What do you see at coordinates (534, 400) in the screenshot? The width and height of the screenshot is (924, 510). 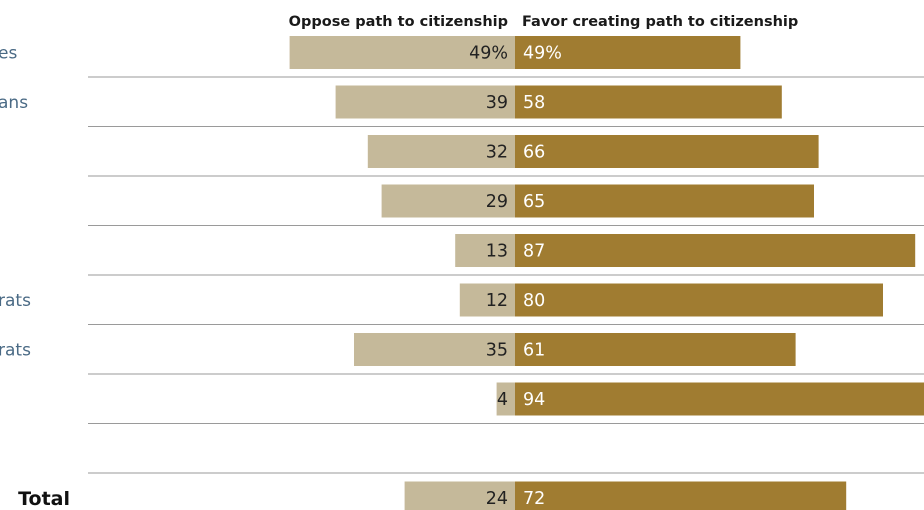 I see `value-label-favor: 94` at bounding box center [534, 400].